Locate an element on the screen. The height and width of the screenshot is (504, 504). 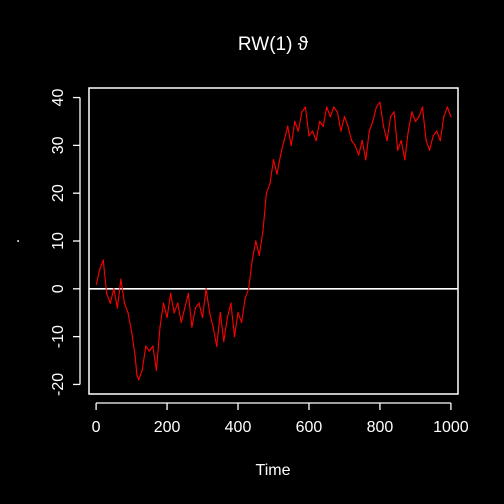
x-tick-label: 1000 is located at coordinates (451, 427).